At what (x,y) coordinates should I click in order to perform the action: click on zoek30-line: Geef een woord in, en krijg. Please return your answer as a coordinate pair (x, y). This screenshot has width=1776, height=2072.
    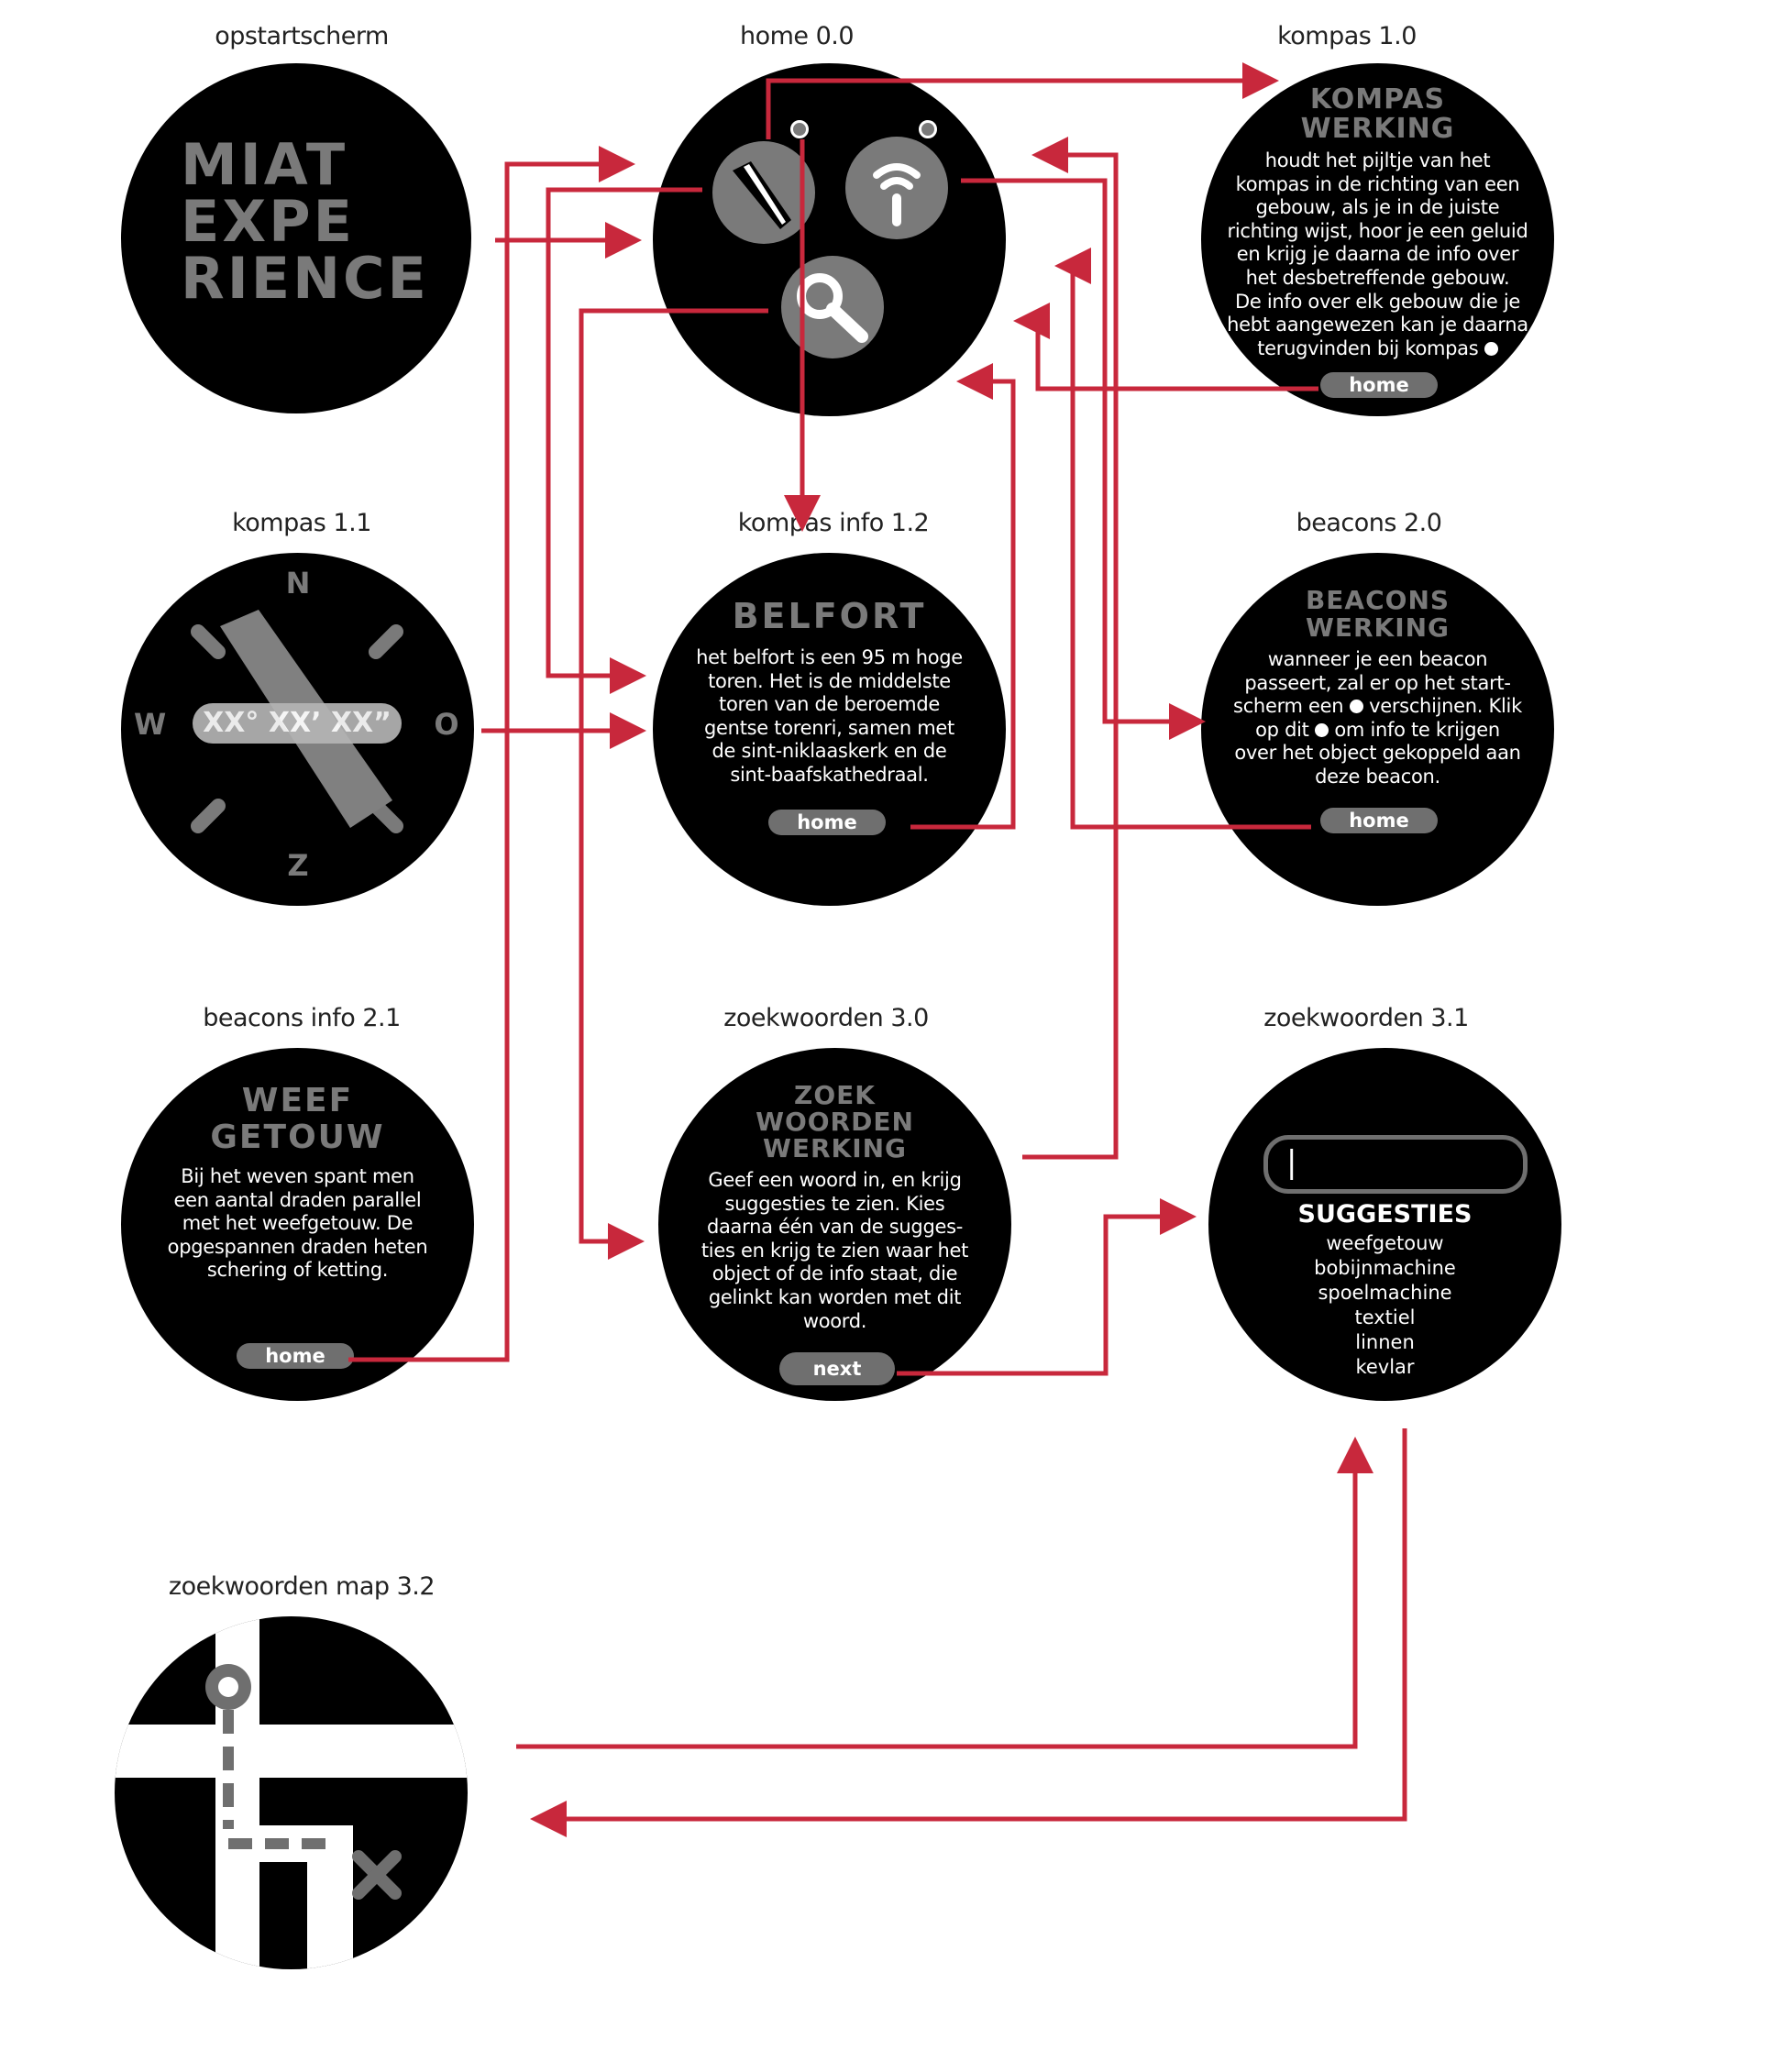
    Looking at the image, I should click on (835, 1180).